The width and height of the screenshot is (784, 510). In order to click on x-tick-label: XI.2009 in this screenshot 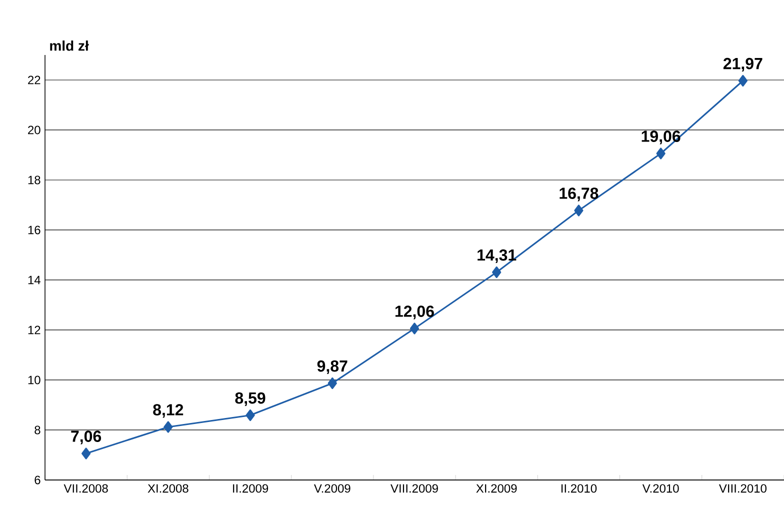, I will do `click(496, 488)`.